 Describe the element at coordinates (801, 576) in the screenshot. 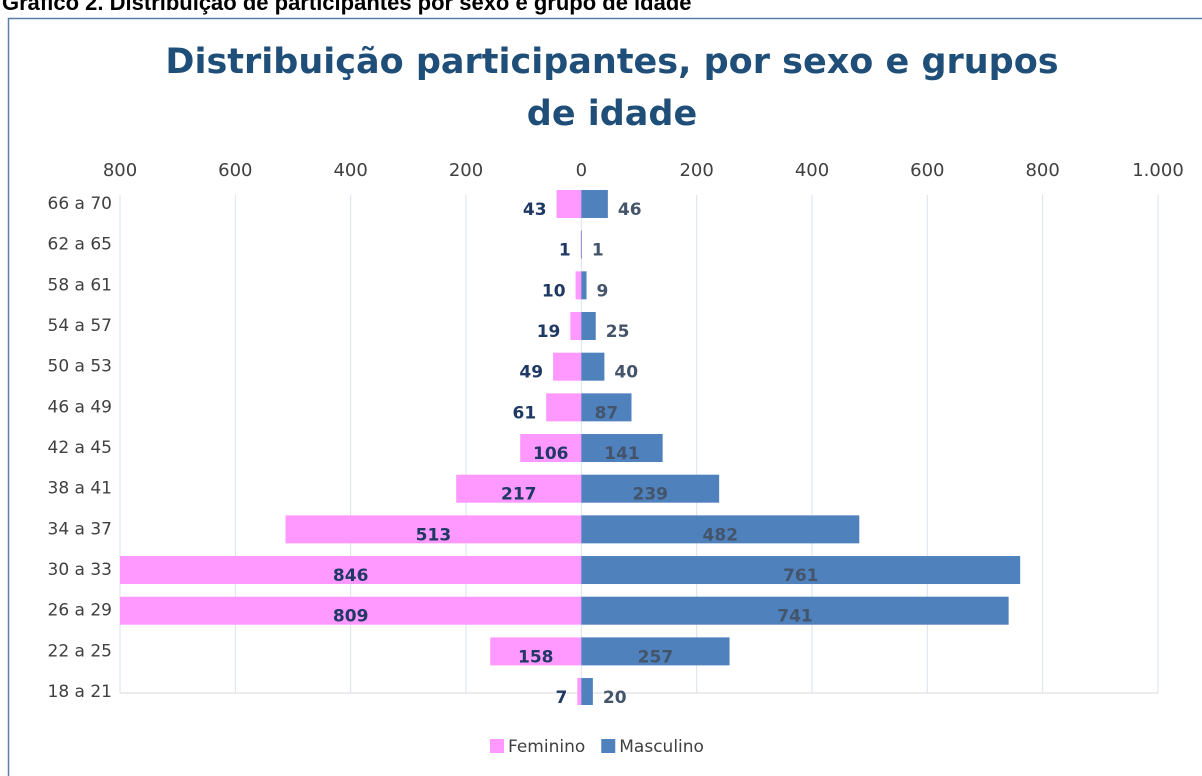

I see `data-label: 761` at that location.